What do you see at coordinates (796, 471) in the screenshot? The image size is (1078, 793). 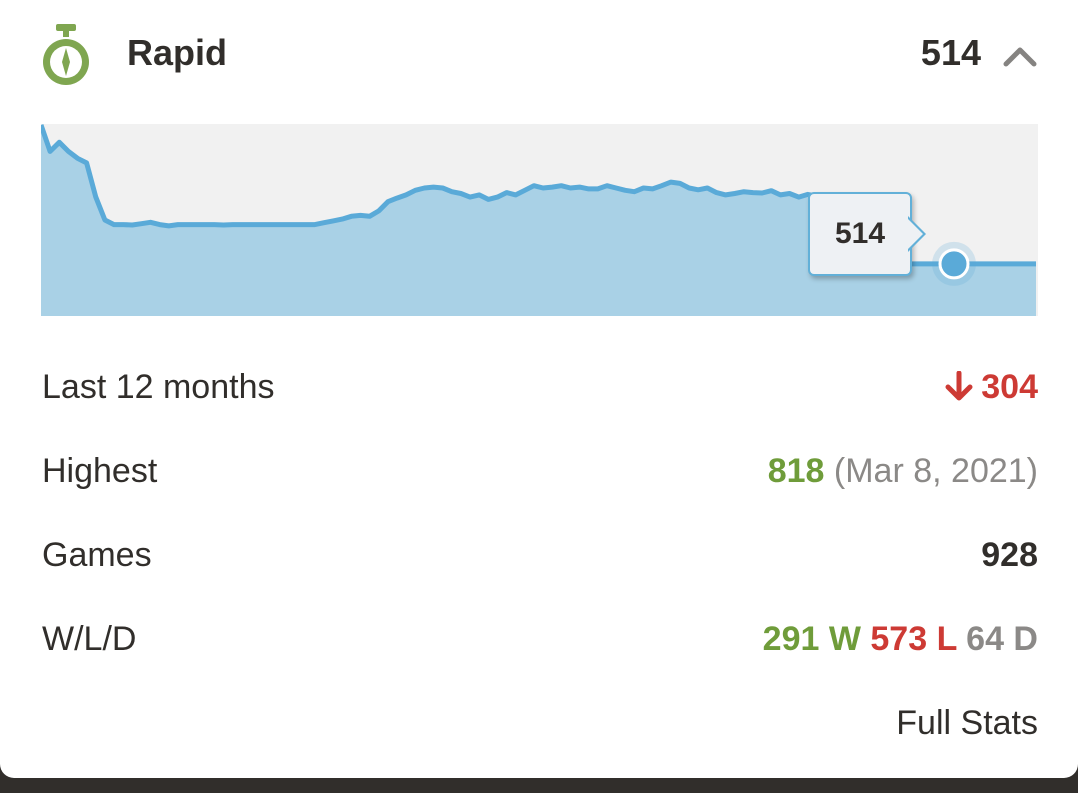 I see `highest-rating: 818` at bounding box center [796, 471].